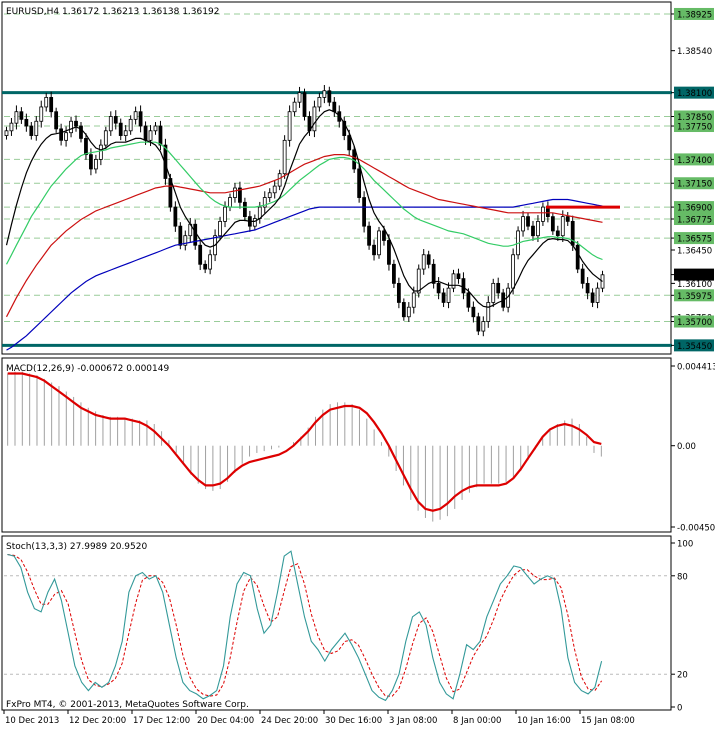 The height and width of the screenshot is (729, 715). I want to click on price-axis-label: 1.36450, so click(694, 252).